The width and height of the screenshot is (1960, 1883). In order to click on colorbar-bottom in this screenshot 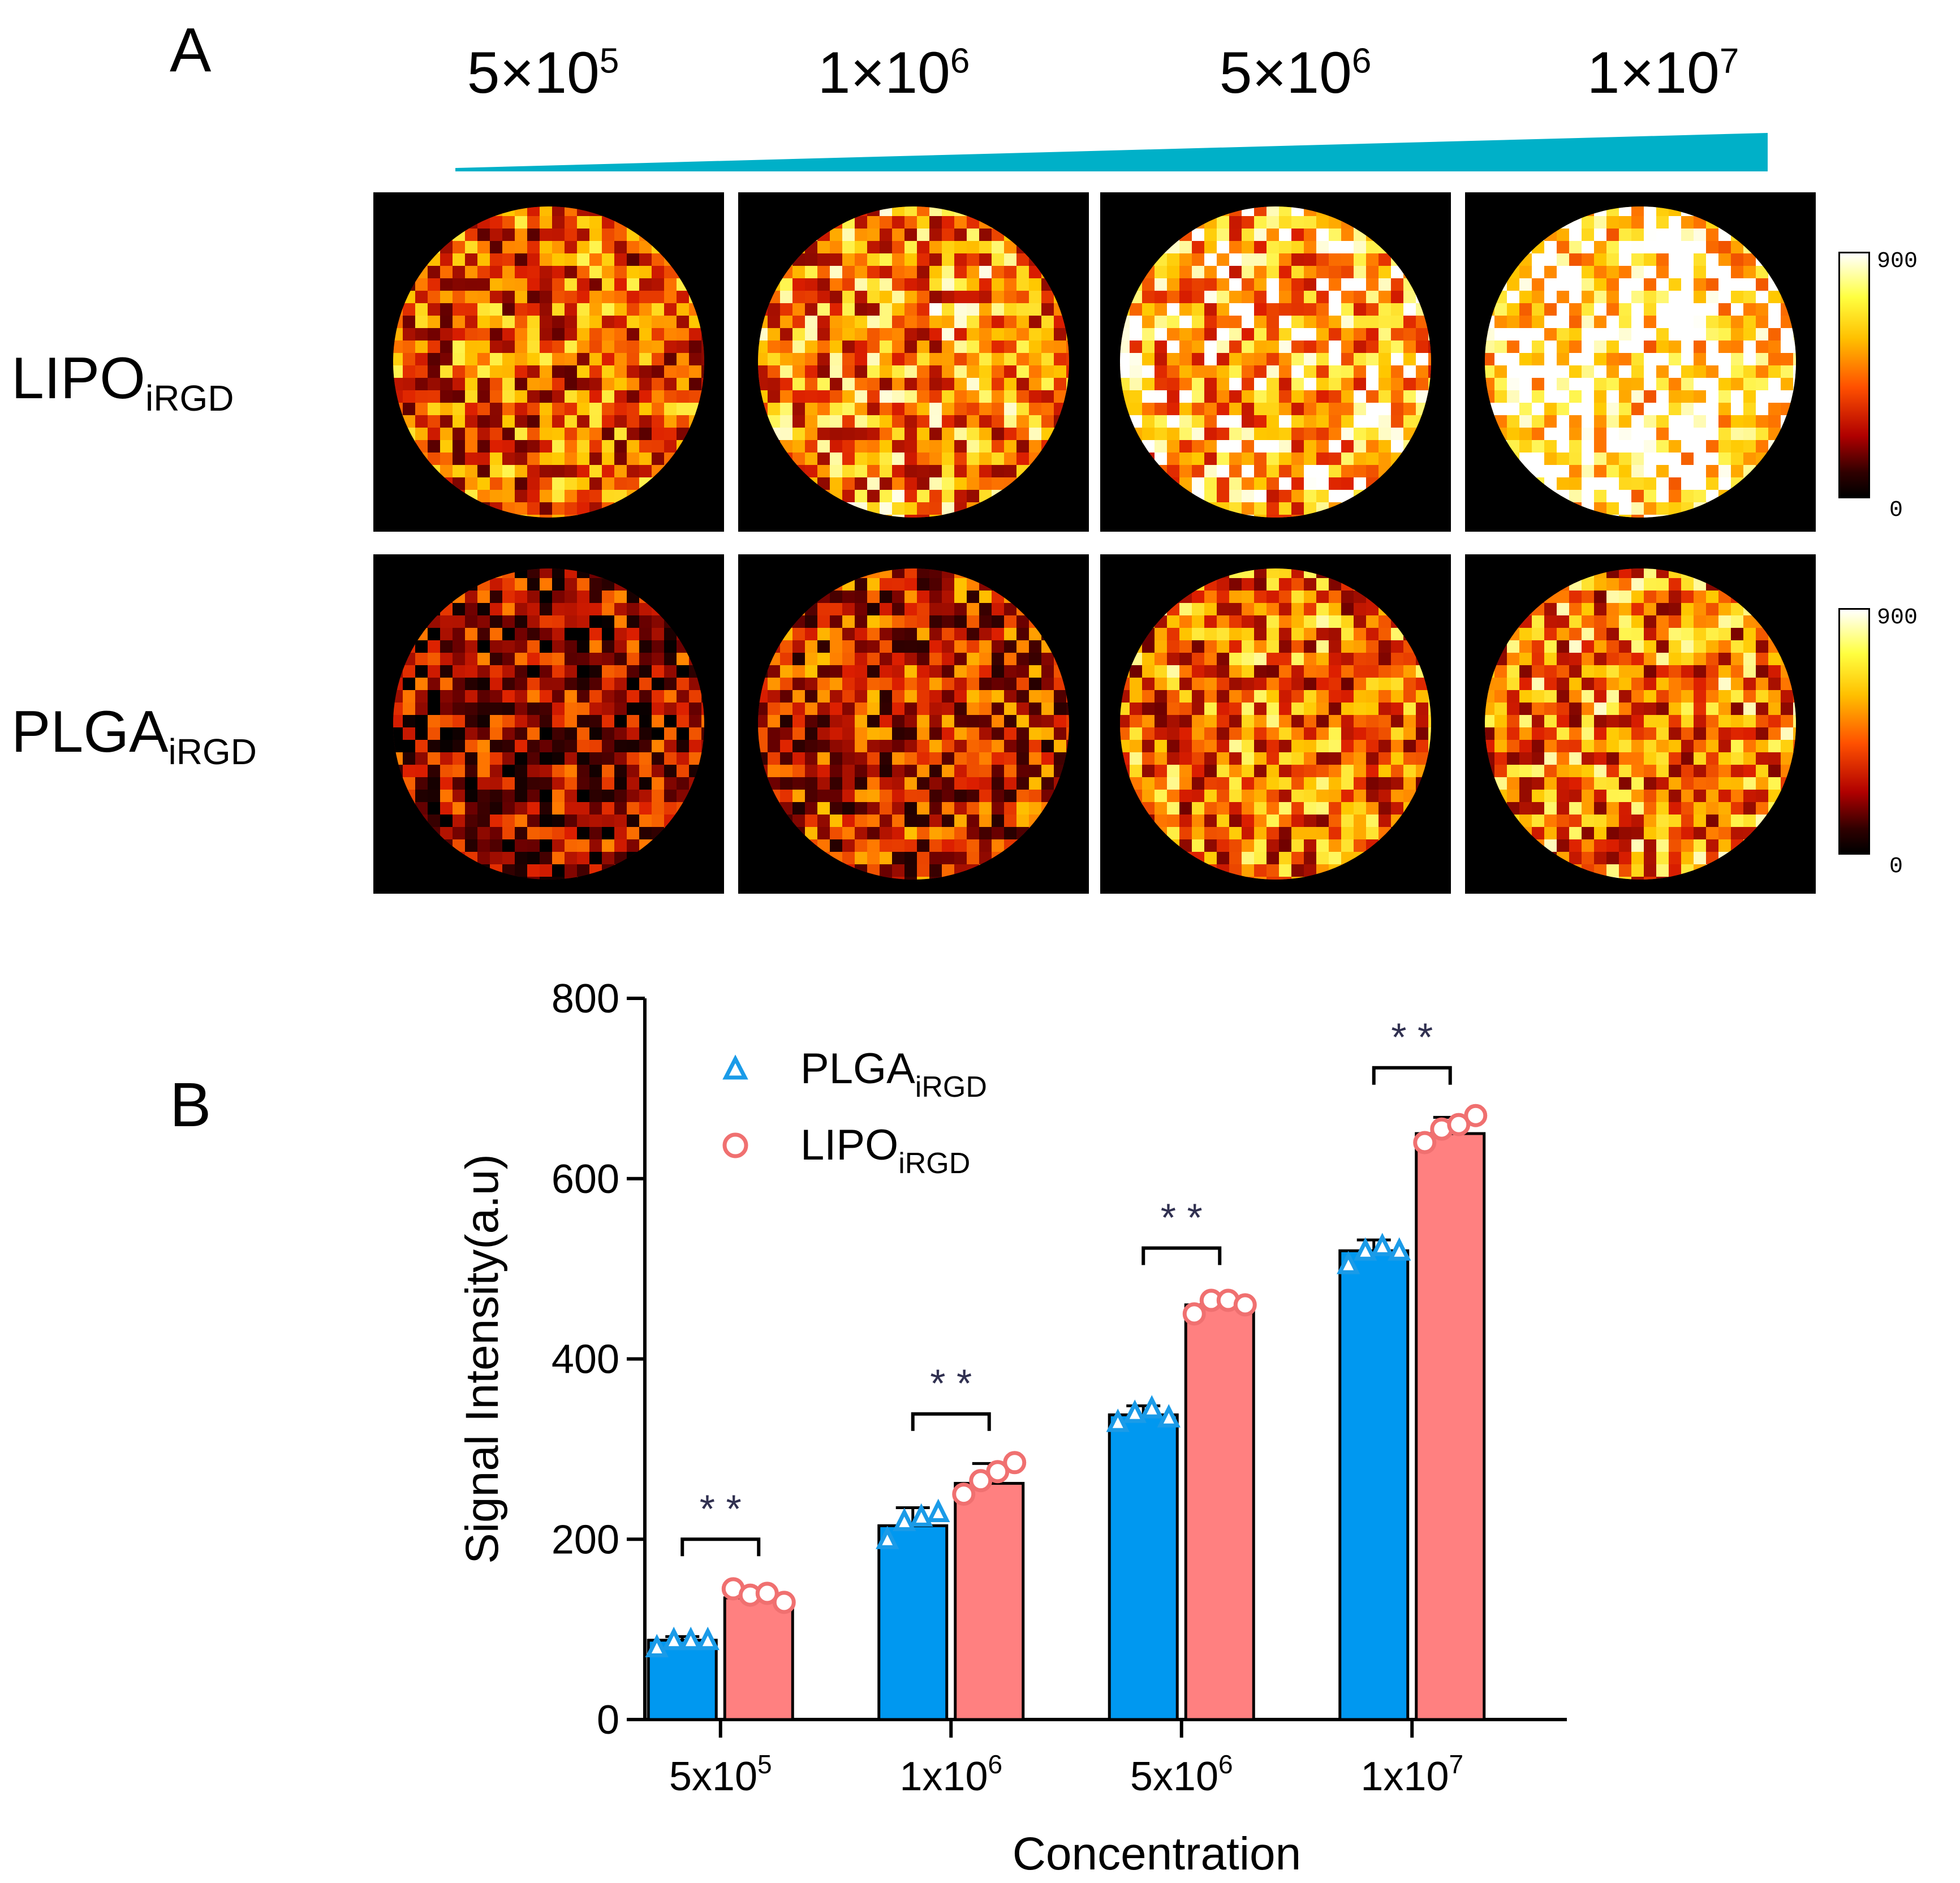, I will do `click(1854, 731)`.